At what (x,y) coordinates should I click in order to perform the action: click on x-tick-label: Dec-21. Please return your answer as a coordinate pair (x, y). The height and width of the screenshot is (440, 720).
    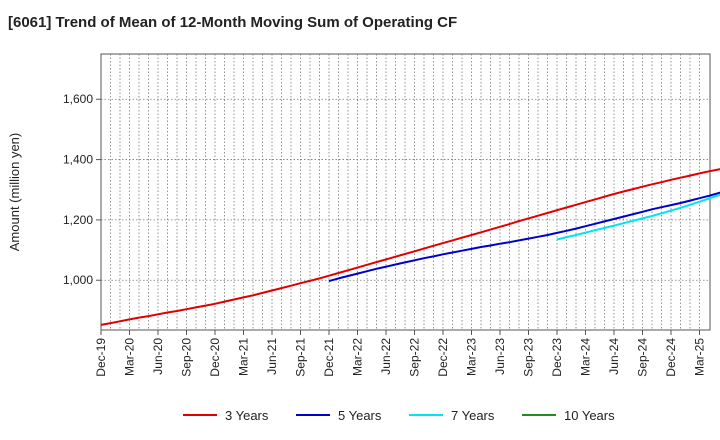
    Looking at the image, I should click on (329, 357).